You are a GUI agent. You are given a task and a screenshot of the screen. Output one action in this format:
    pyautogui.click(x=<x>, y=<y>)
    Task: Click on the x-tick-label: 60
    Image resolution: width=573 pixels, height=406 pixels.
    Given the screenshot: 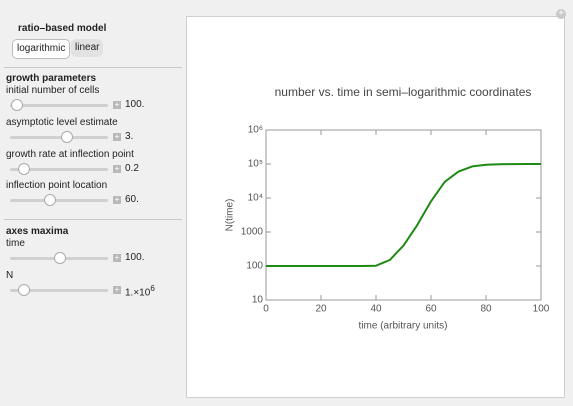 What is the action you would take?
    pyautogui.click(x=431, y=309)
    